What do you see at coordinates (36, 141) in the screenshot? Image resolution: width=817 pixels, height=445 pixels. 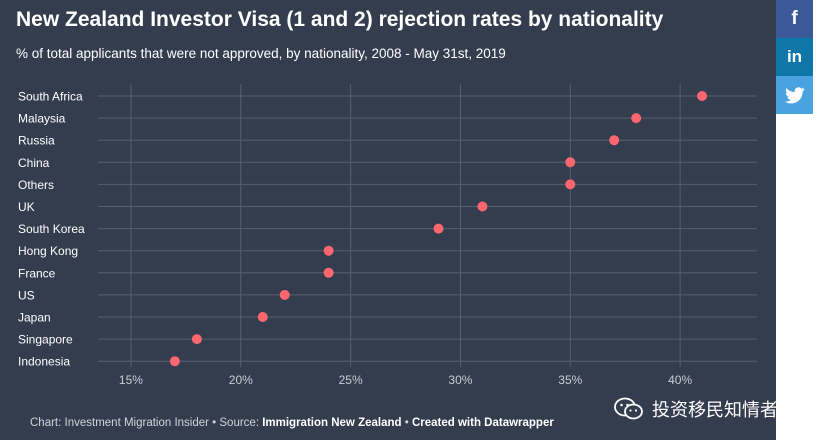 I see `category-label: Russia` at bounding box center [36, 141].